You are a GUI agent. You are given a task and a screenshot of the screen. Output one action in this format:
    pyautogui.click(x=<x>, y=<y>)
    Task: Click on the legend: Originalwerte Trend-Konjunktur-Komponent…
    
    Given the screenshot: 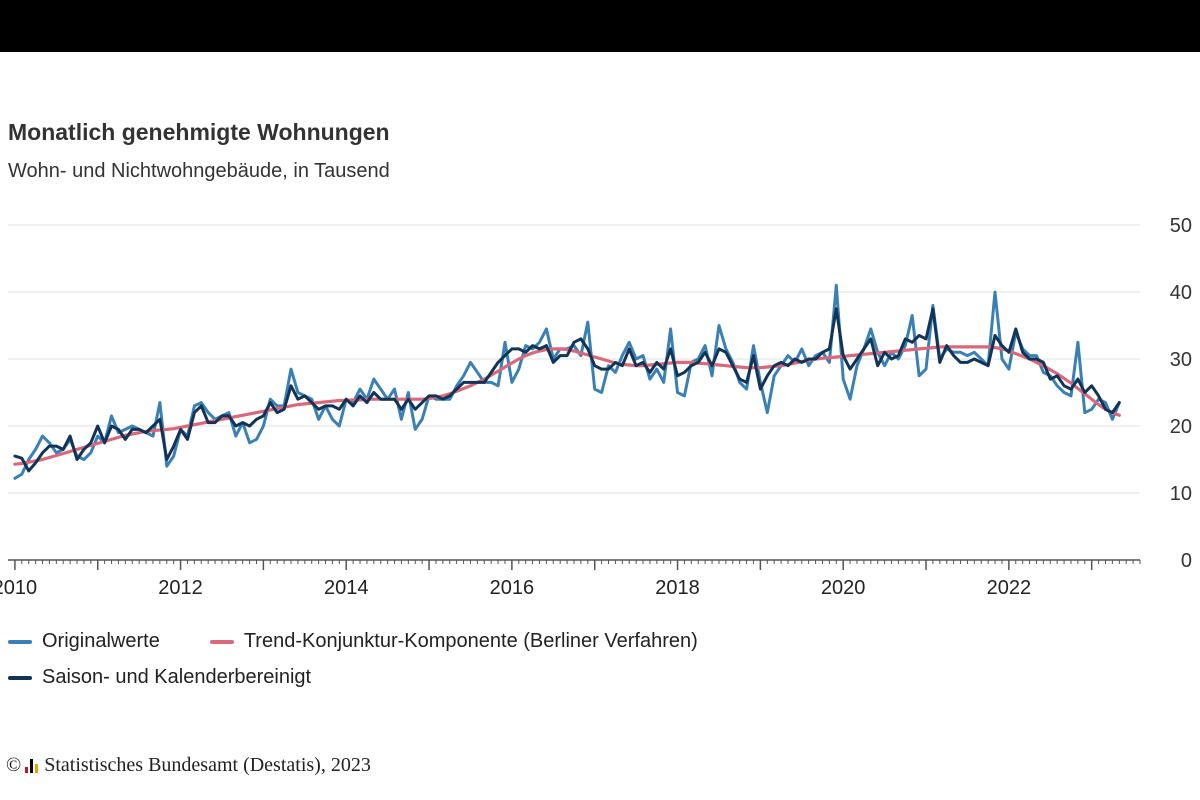 What is the action you would take?
    pyautogui.click(x=353, y=641)
    